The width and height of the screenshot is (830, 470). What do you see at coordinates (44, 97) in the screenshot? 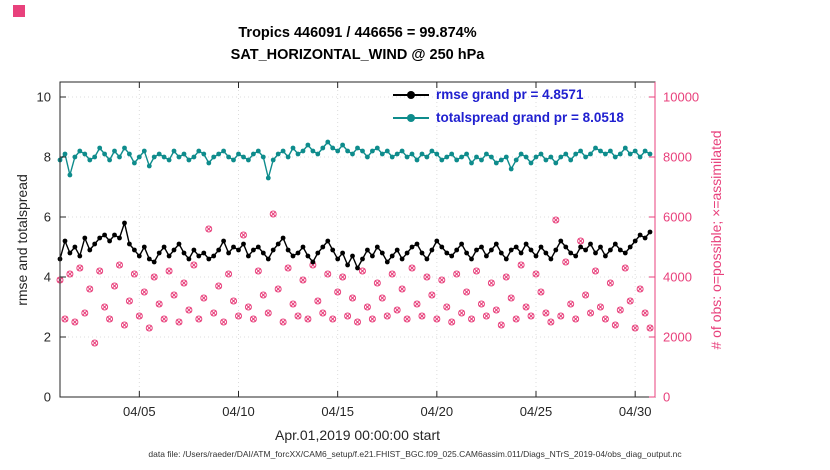
I see `svg-text: 10` at bounding box center [44, 97].